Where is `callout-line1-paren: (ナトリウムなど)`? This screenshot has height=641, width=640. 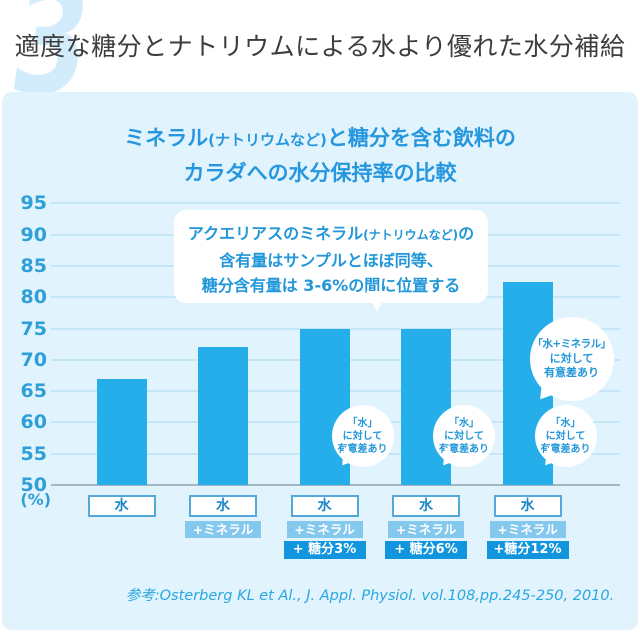
callout-line1-paren: (ナトリウムなど) is located at coordinates (411, 235).